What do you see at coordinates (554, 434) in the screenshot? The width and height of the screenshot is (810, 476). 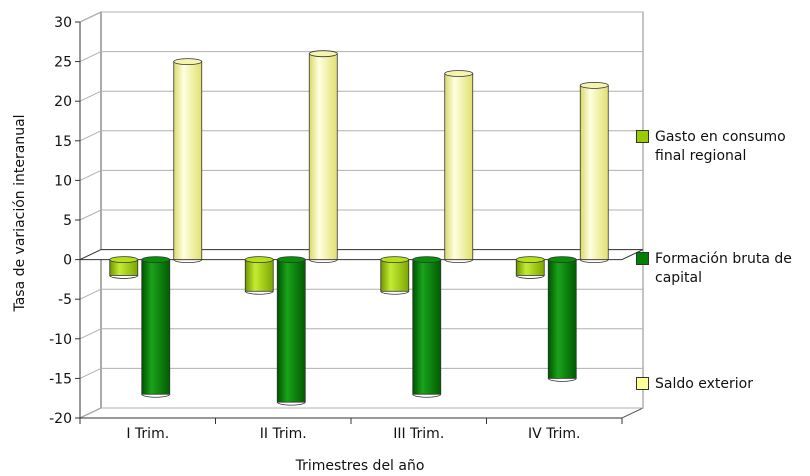 I see `x-tick-label: IV Trim.` at bounding box center [554, 434].